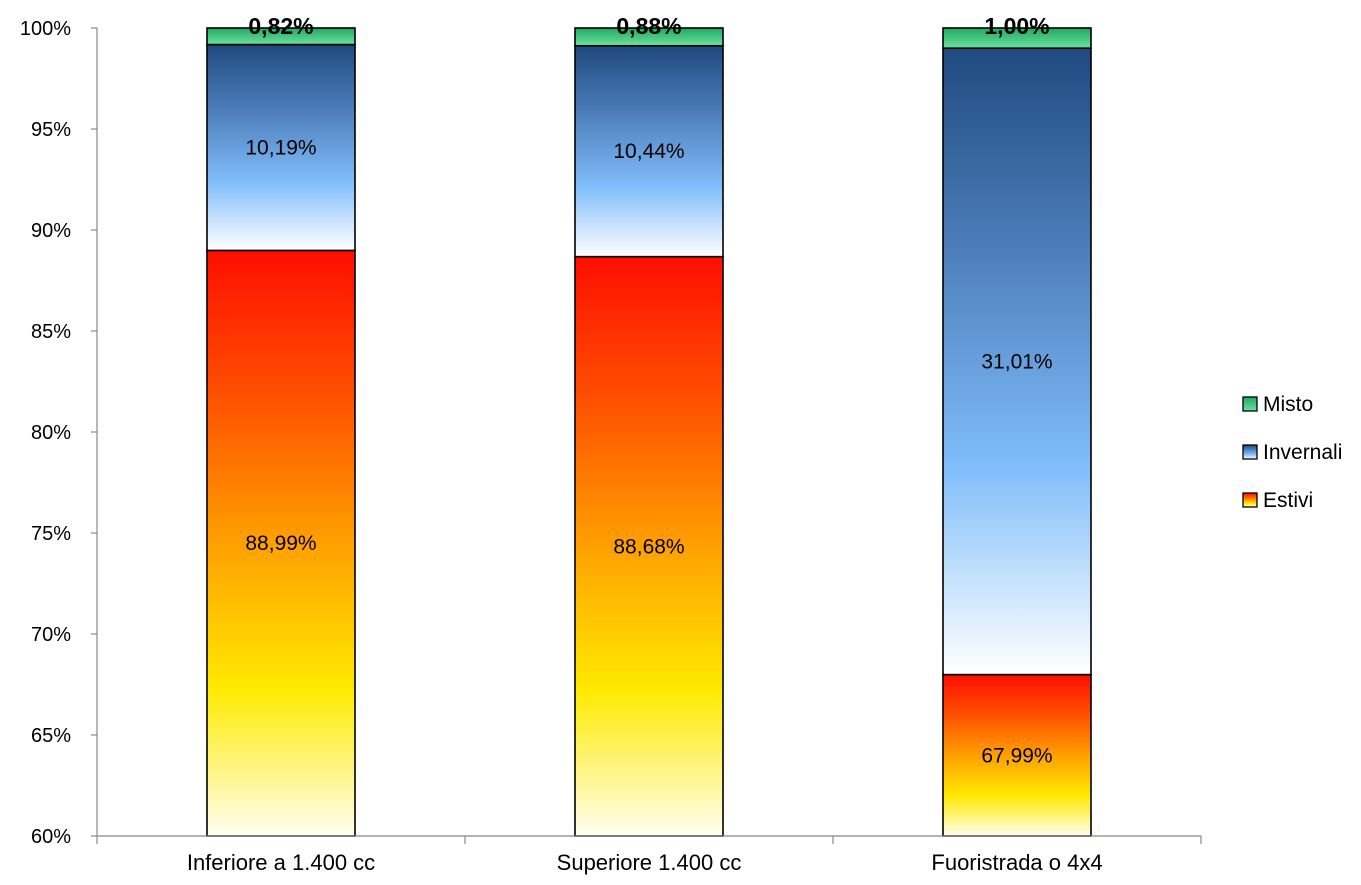 Image resolution: width=1361 pixels, height=885 pixels. I want to click on data-label-invernali-fuoristrada-o-4x4: 31,01%, so click(1016, 361).